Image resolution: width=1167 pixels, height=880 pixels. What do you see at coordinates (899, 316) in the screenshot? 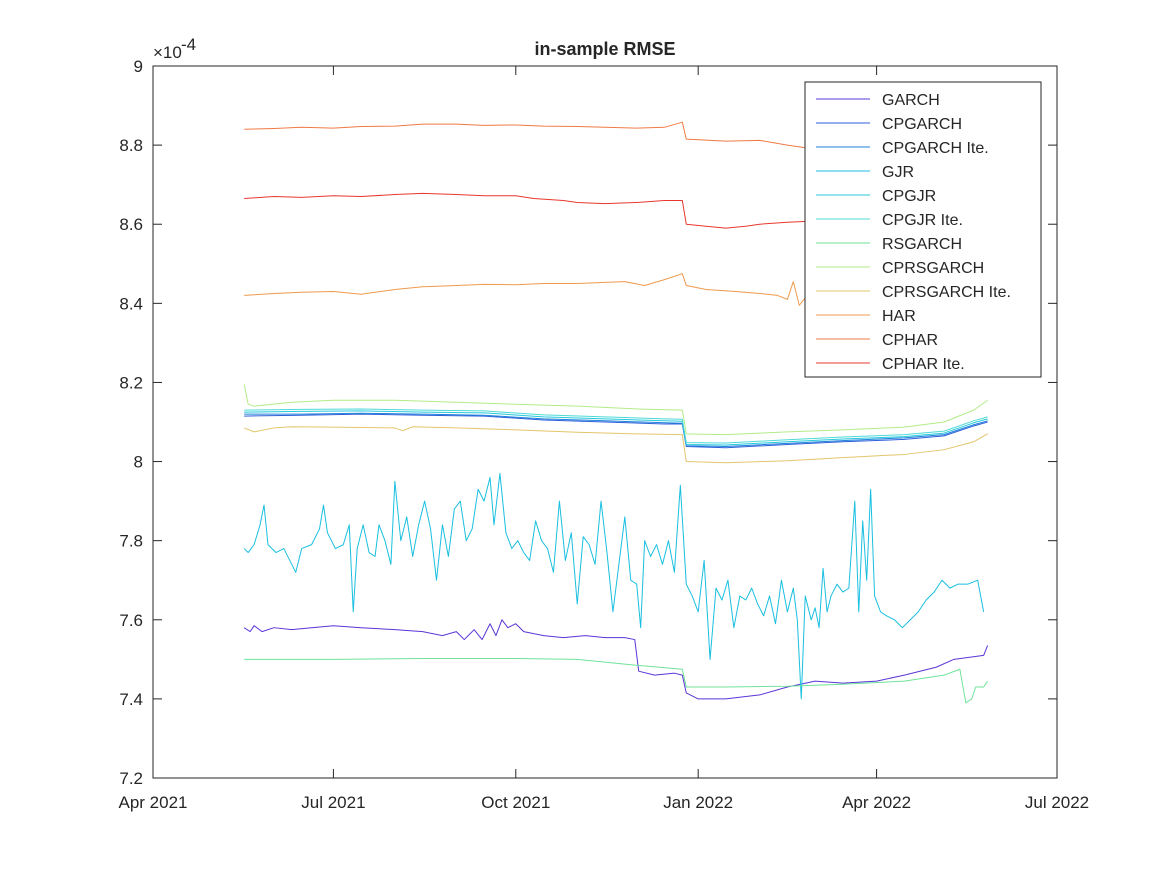
I see `legend-label-10: HAR` at bounding box center [899, 316].